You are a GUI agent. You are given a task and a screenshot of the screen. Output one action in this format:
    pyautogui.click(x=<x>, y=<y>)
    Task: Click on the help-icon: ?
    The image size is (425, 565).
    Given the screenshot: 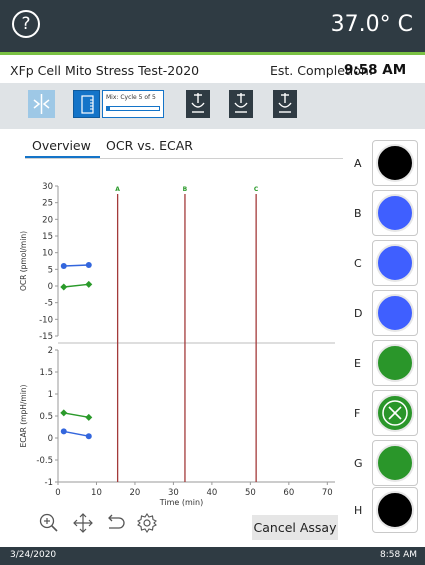 What is the action you would take?
    pyautogui.click(x=26, y=24)
    